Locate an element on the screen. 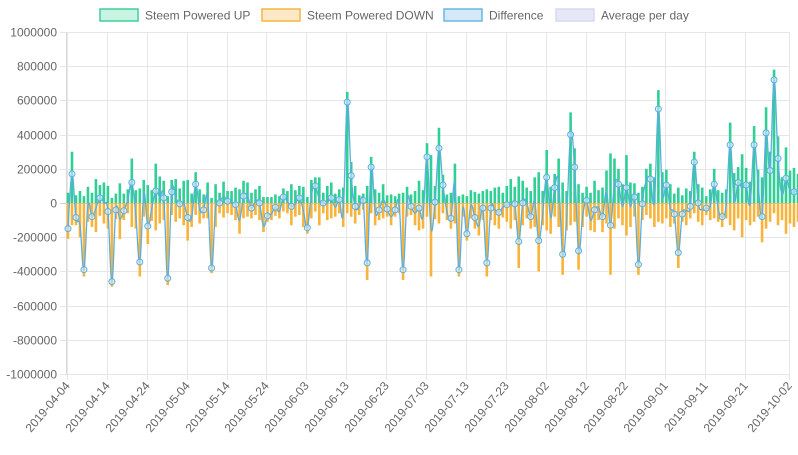 The image size is (798, 455). legend-item-steem-powered-down: Steem Powered DOWN is located at coordinates (347, 15).